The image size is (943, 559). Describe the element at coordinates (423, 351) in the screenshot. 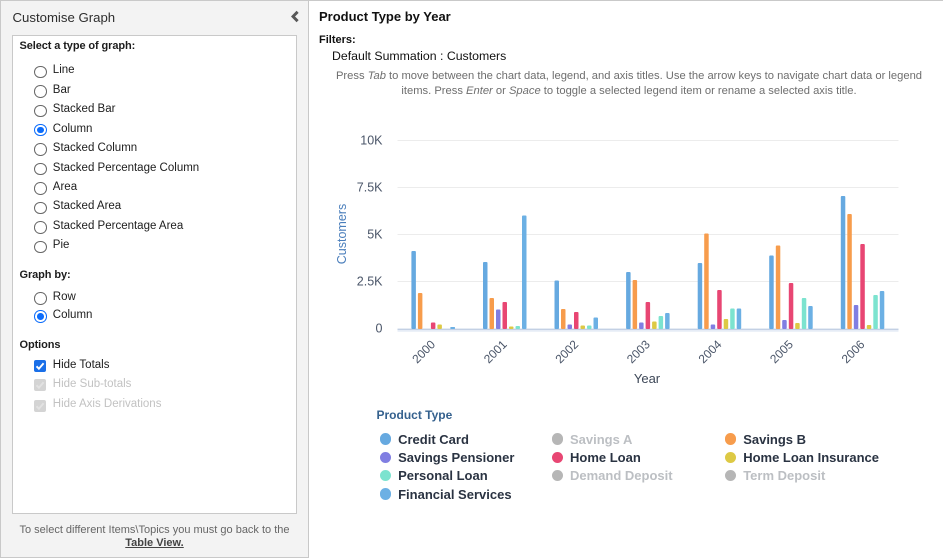

I see `svg-text: 2000` at that location.